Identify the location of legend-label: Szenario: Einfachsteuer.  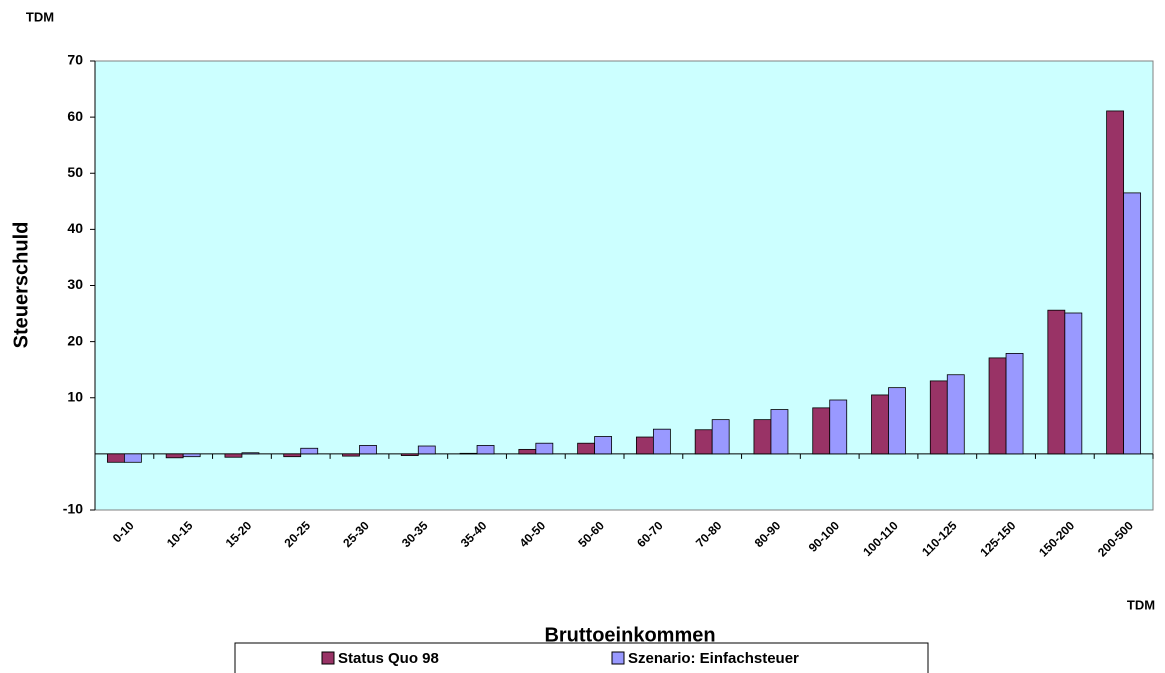
(713, 658).